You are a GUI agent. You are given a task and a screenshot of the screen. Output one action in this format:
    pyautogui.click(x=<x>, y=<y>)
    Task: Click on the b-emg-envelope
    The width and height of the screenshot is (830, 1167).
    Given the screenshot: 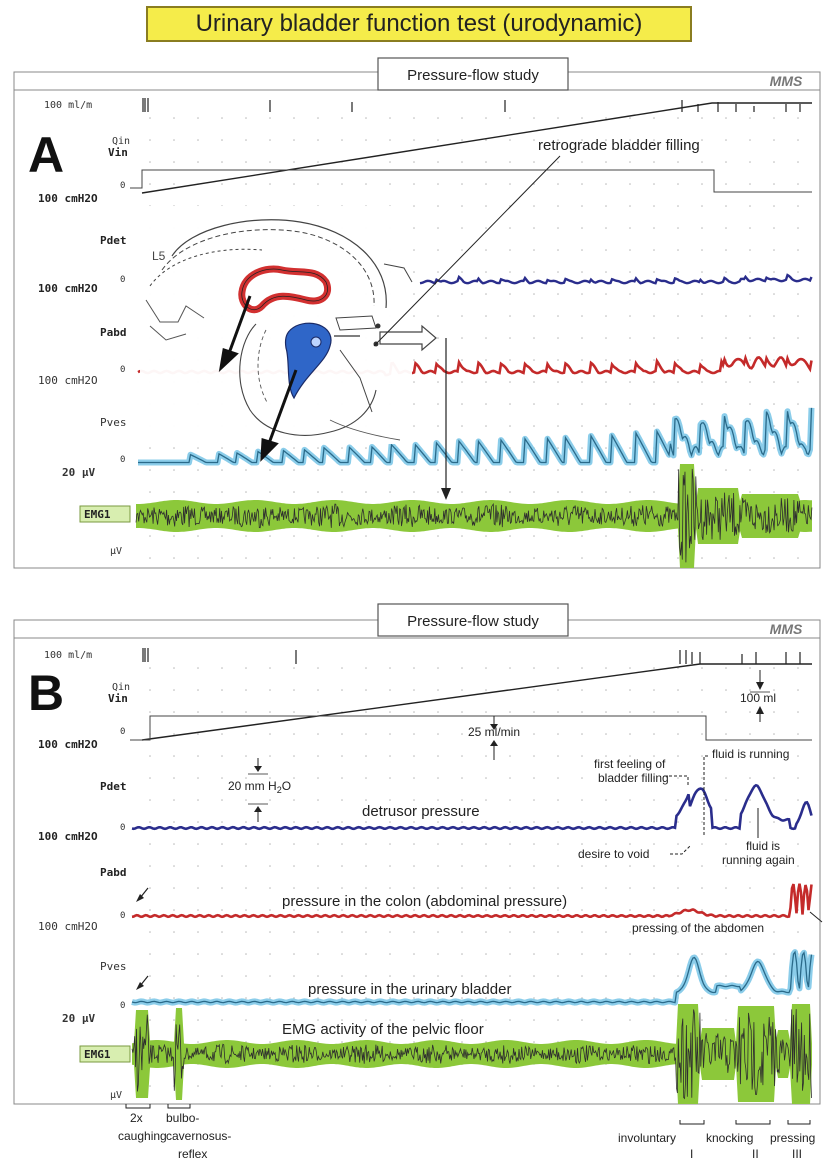 What is the action you would take?
    pyautogui.click(x=472, y=1054)
    